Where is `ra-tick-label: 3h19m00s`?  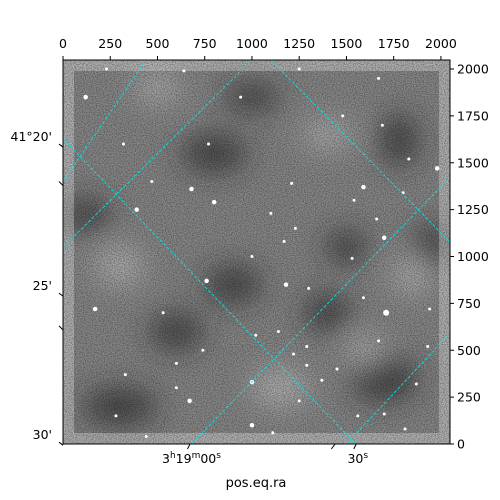 ra-tick-label: 3h19m00s is located at coordinates (191, 458).